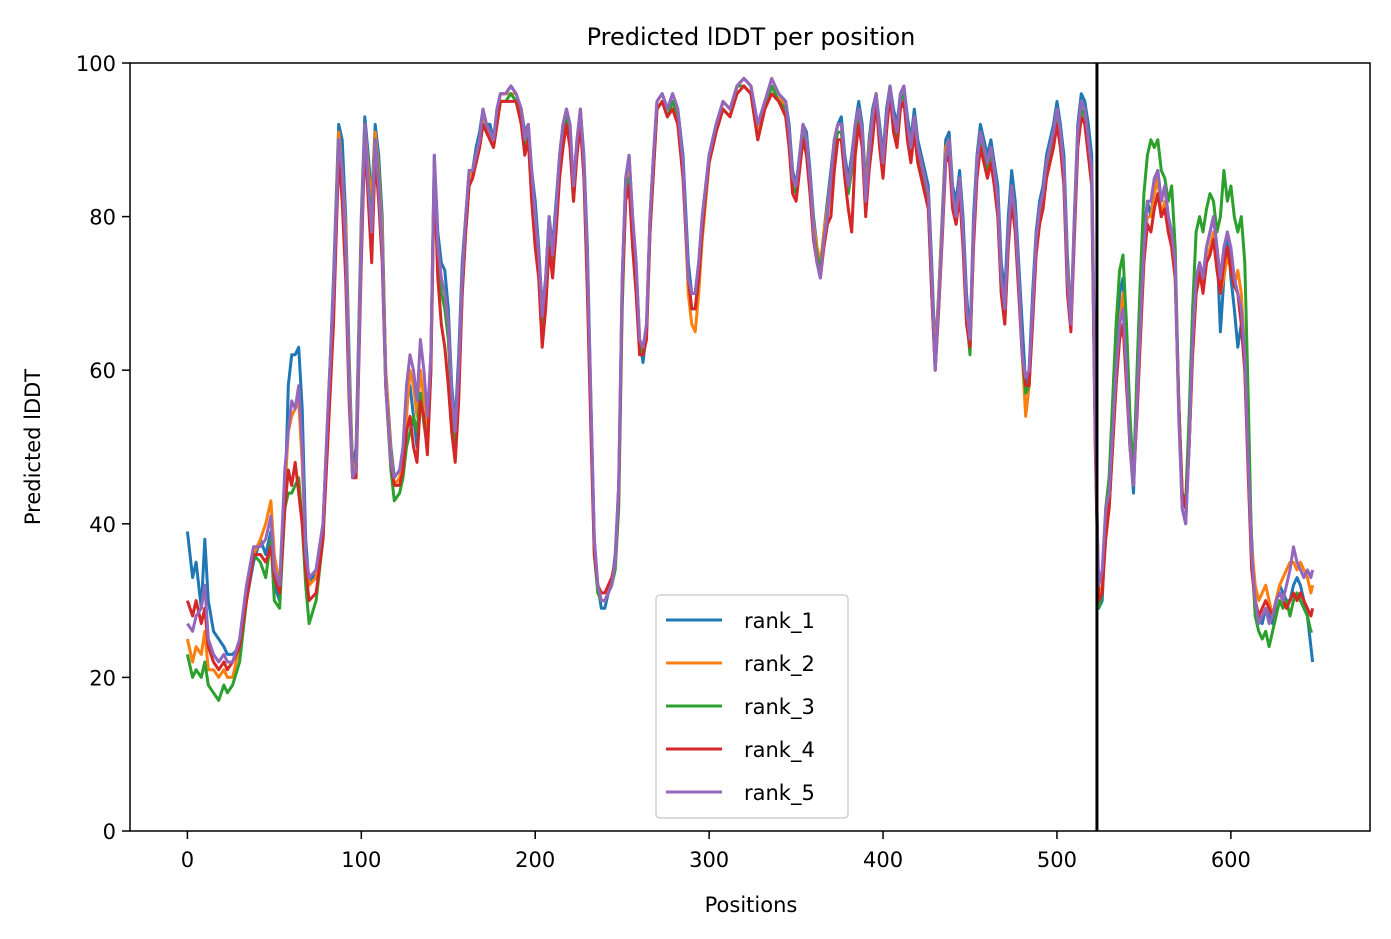 The height and width of the screenshot is (939, 1391). I want to click on y-tick-label: 60, so click(102, 371).